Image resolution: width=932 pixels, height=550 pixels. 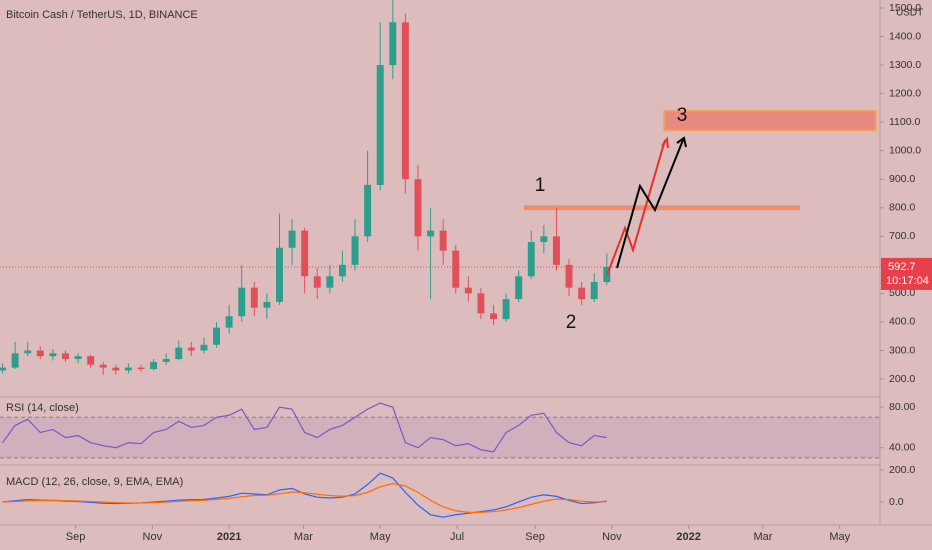 What do you see at coordinates (904, 122) in the screenshot?
I see `y-tick-label: 1100.0` at bounding box center [904, 122].